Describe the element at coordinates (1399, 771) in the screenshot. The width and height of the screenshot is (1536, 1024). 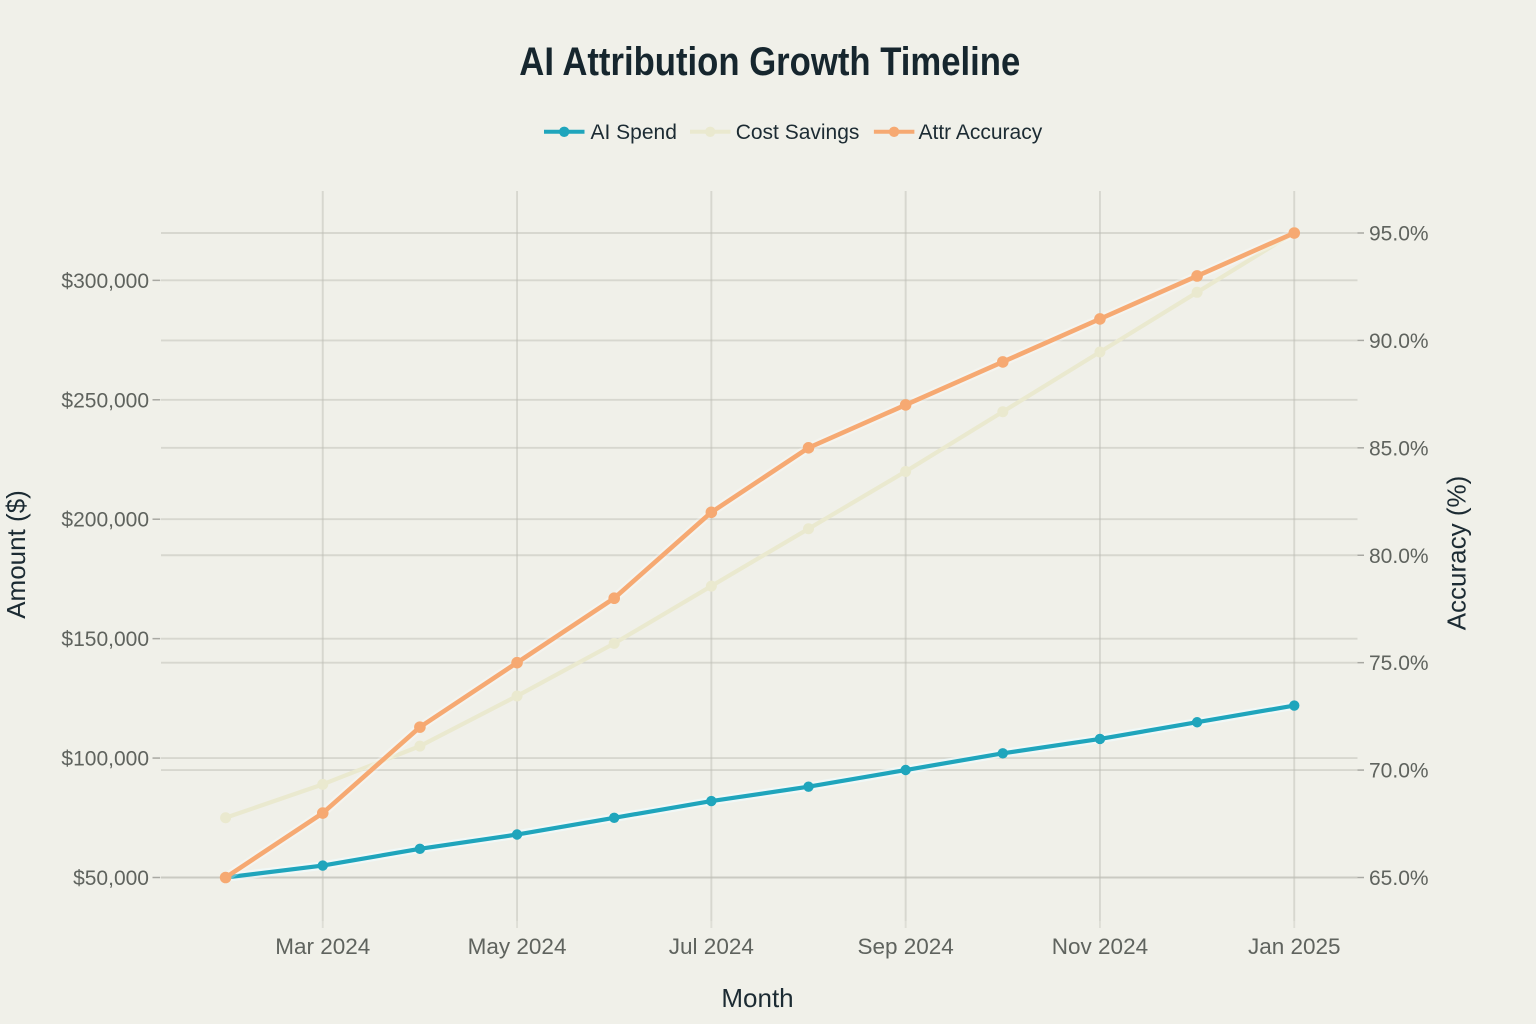
I see `svg-text: 70.0%` at that location.